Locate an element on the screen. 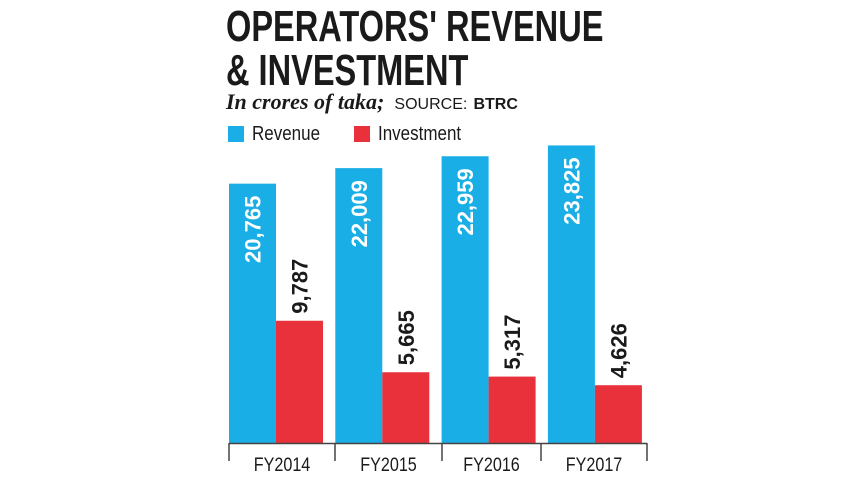 This screenshot has height=482, width=857. bar-investment-fy2014 is located at coordinates (299, 381).